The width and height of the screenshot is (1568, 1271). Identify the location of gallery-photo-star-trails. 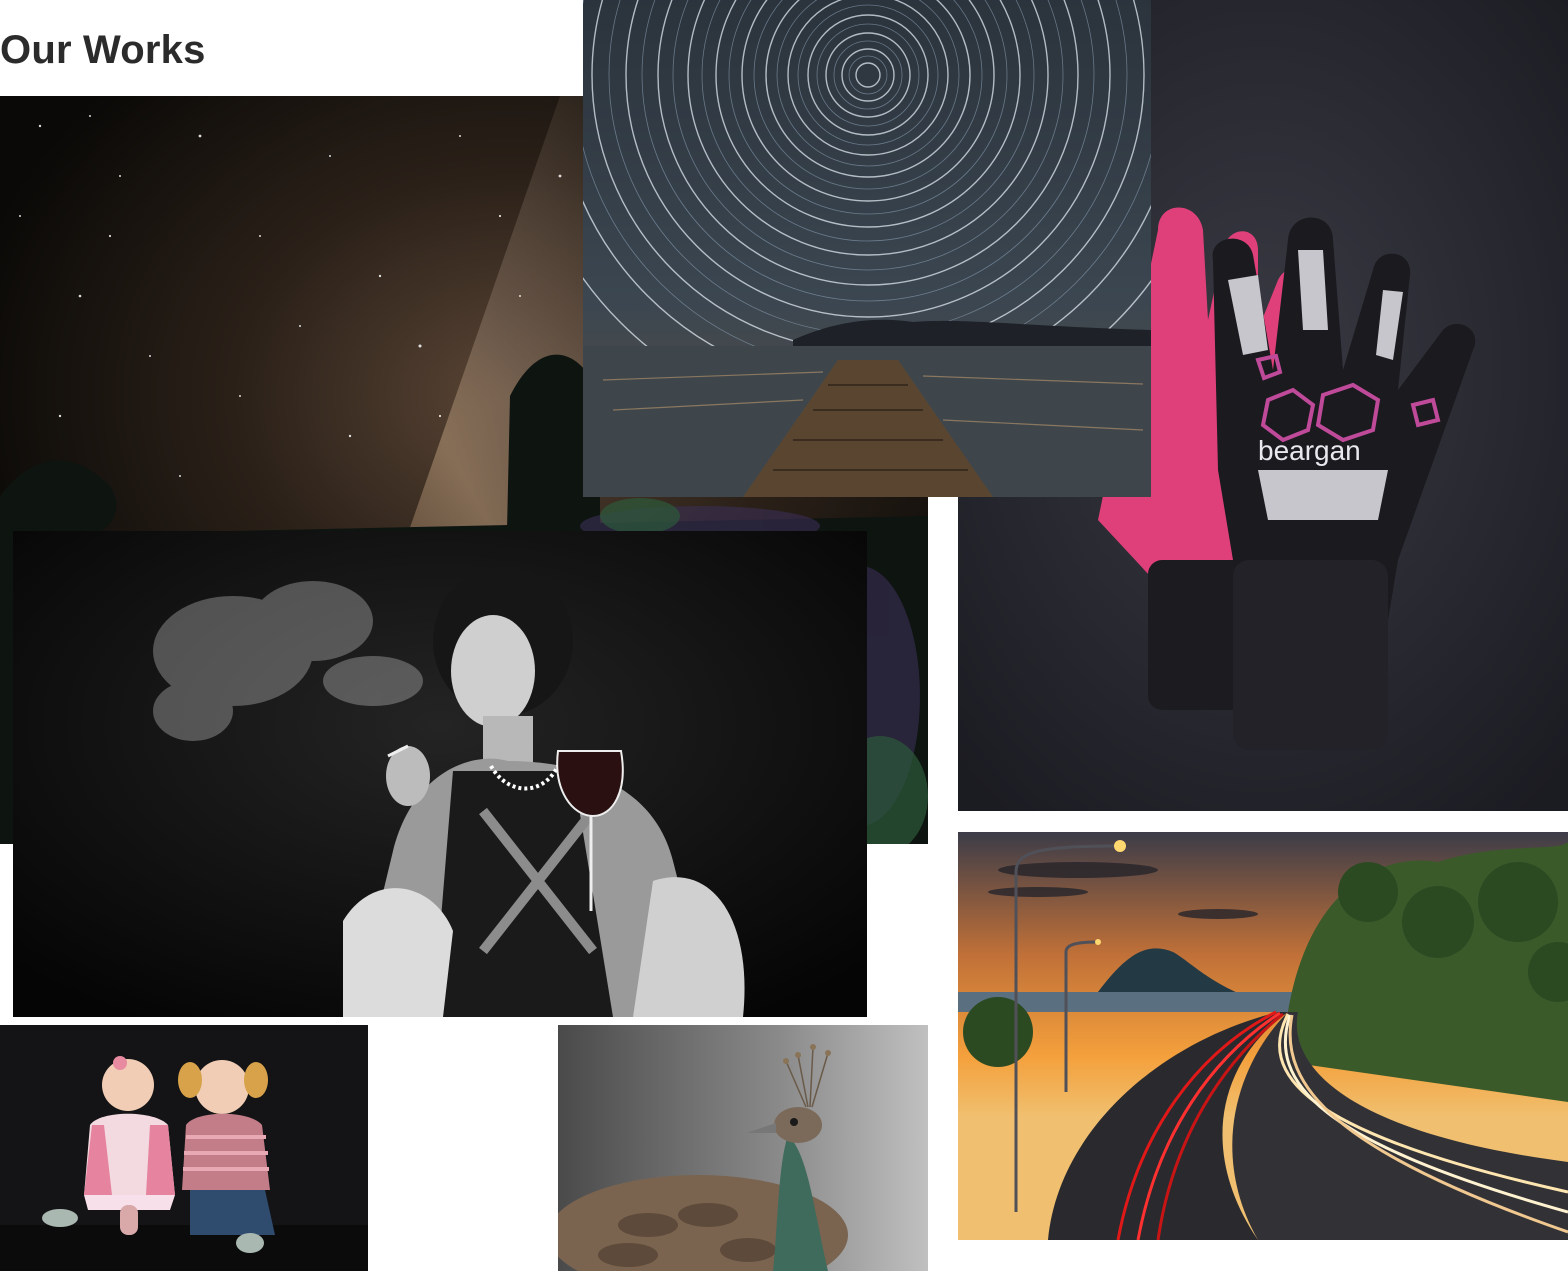
(867, 248).